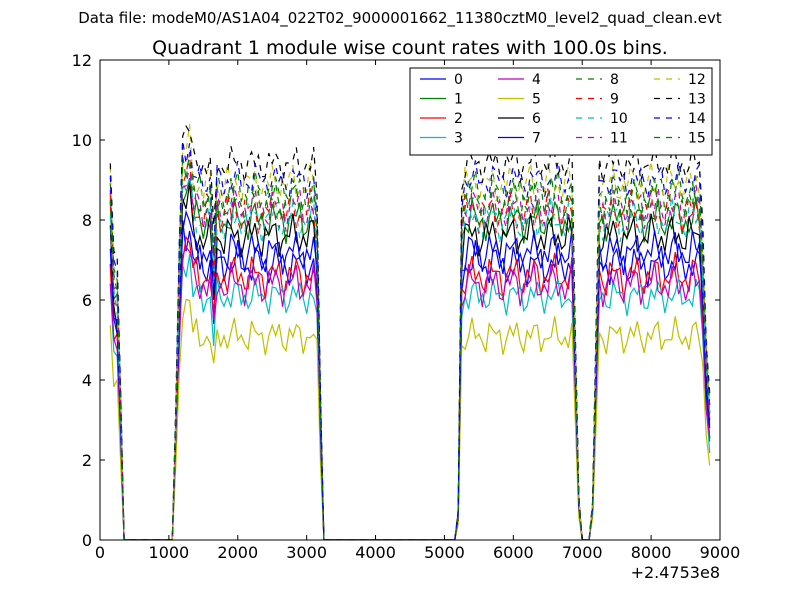  I want to click on legend-label-3: 3, so click(458, 139).